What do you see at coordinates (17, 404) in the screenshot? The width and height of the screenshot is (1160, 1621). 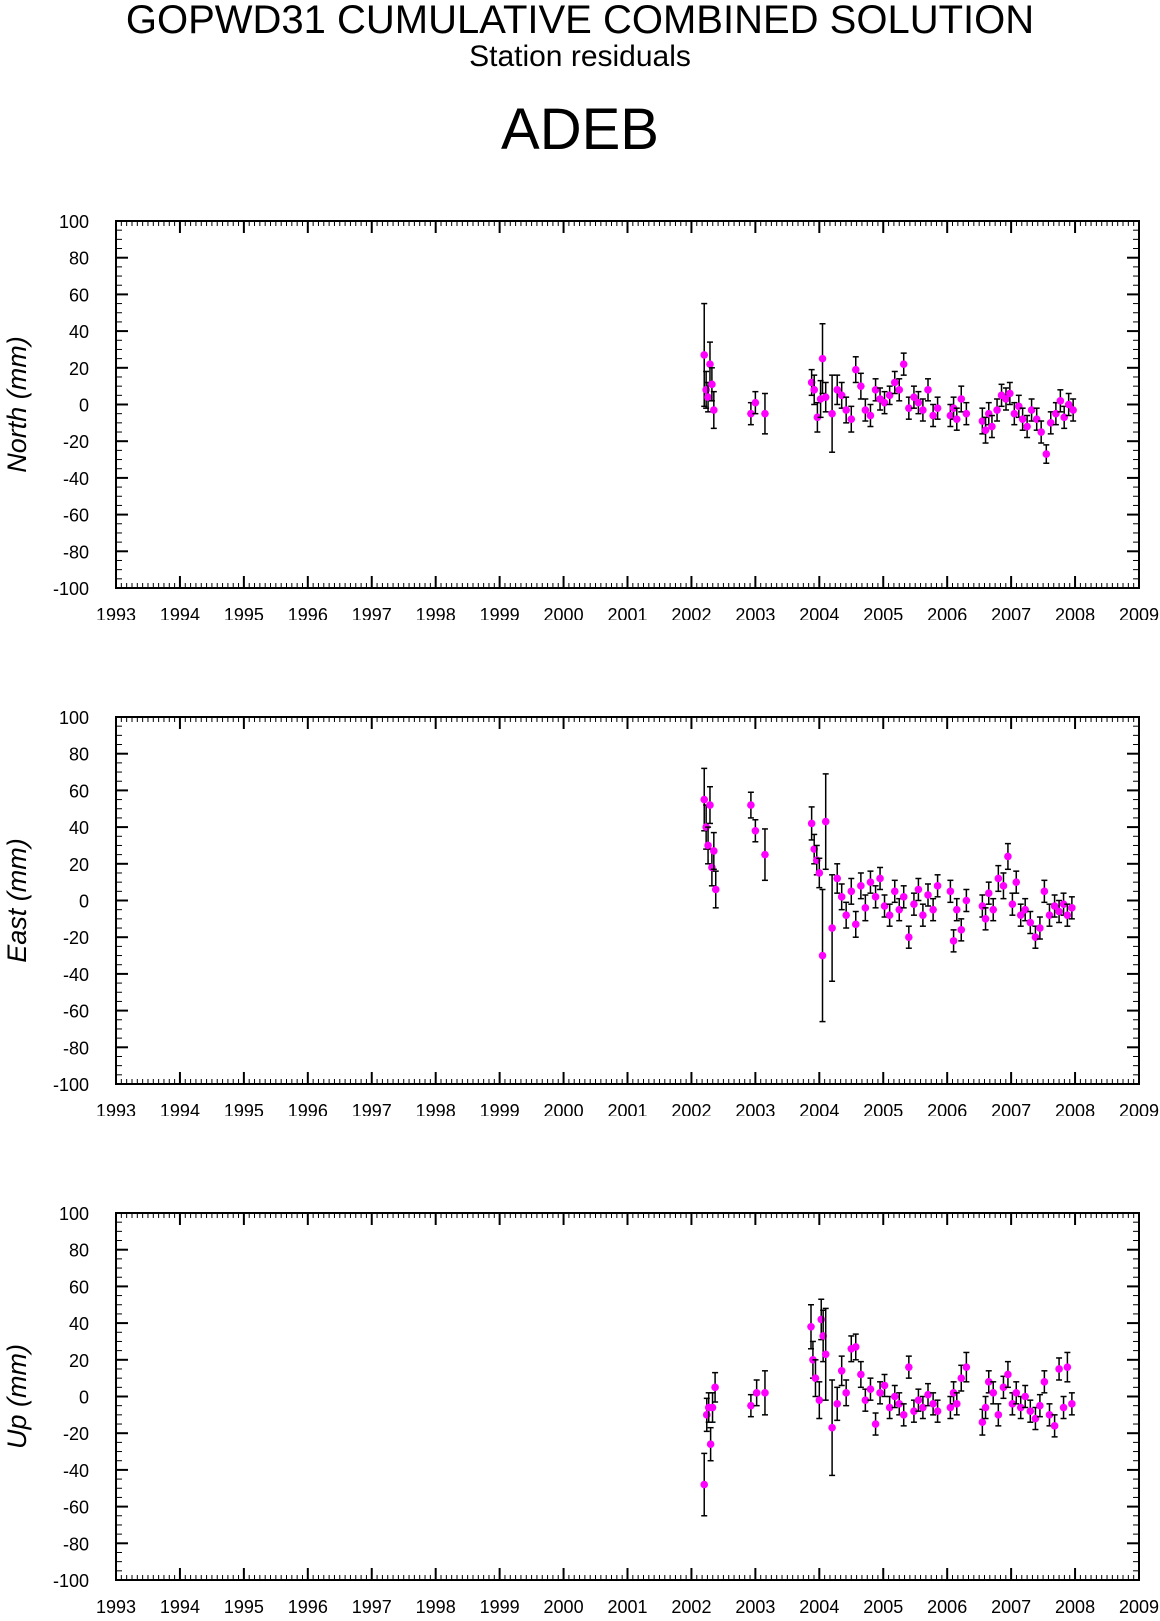 I see `y-axis-label: North (mm)` at bounding box center [17, 404].